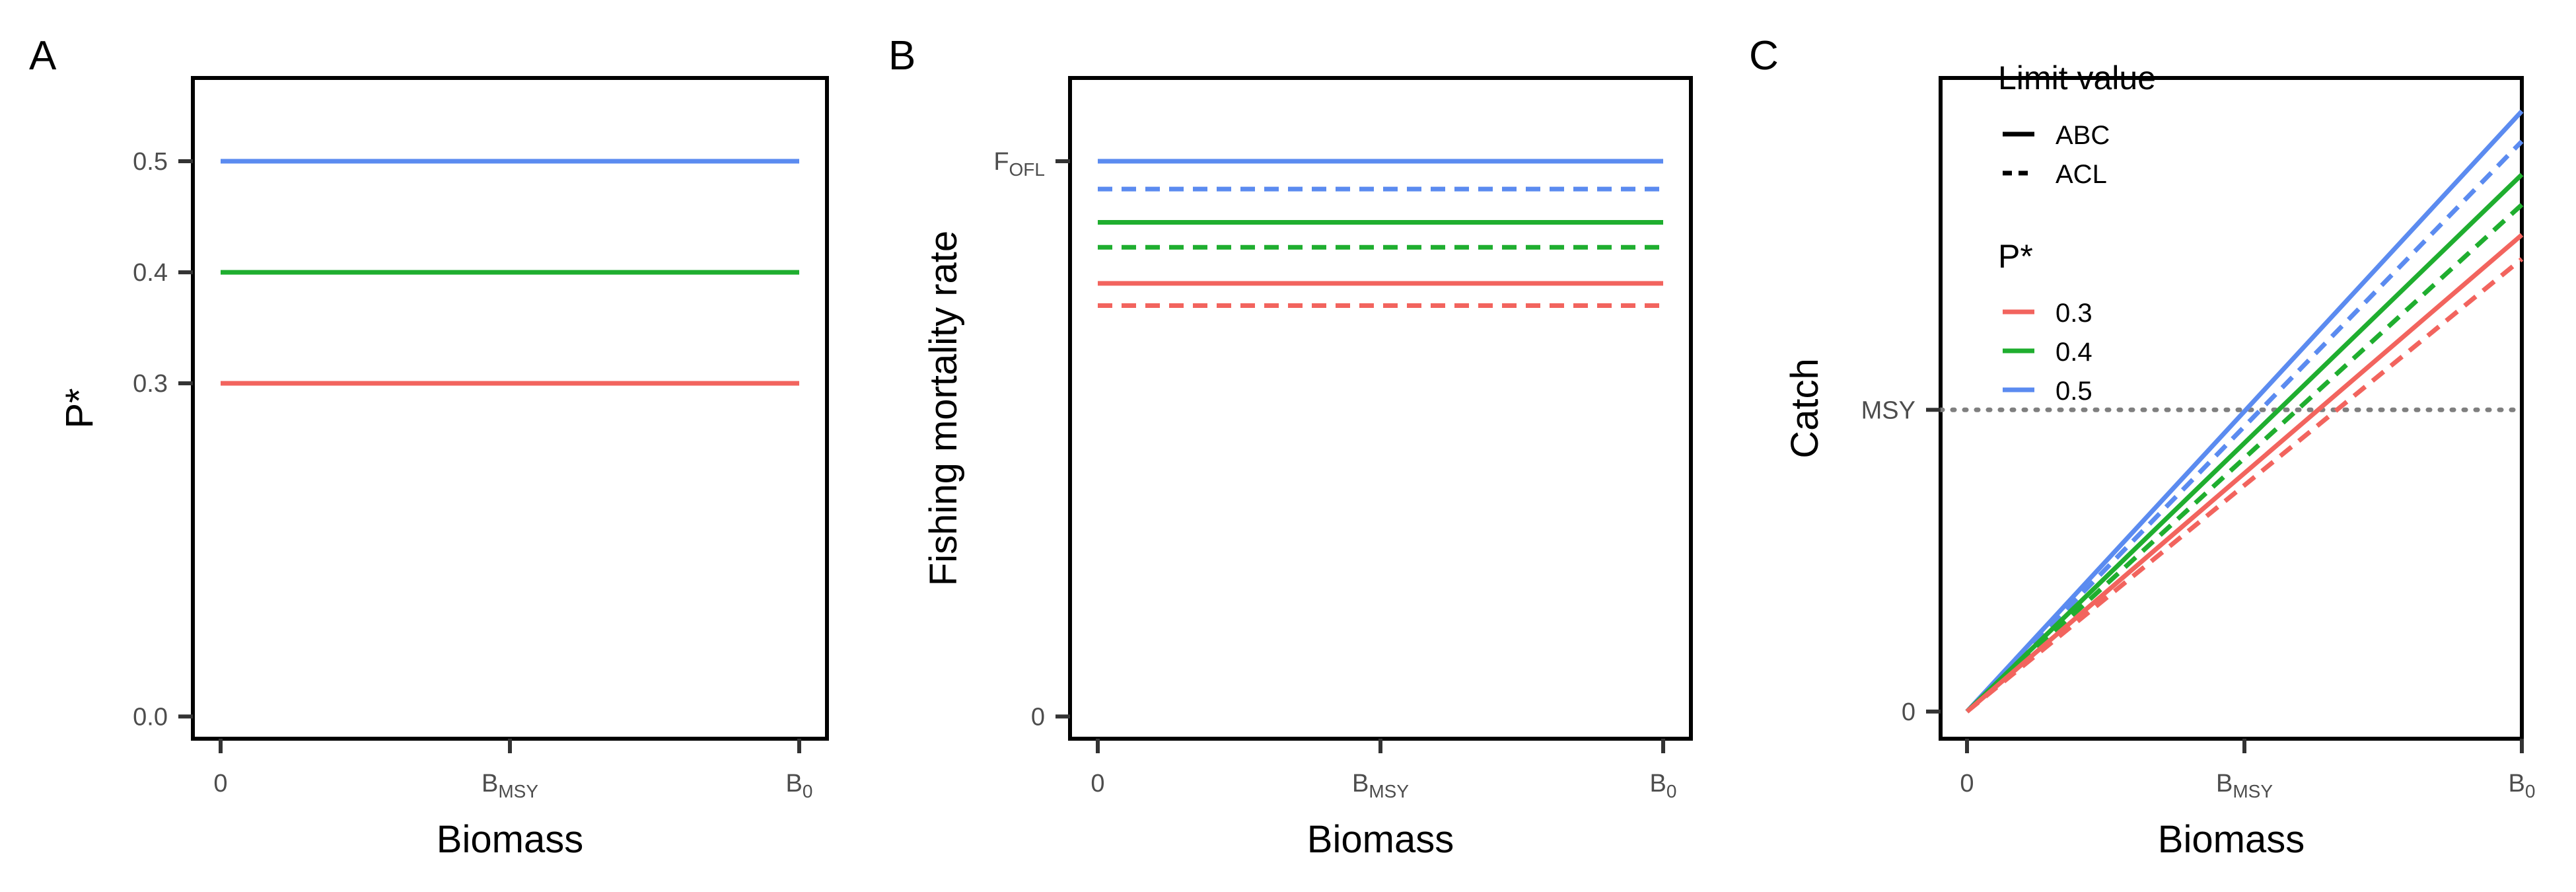 This screenshot has width=2576, height=892. I want to click on legend-p04-label: 0.4, so click(2074, 353).